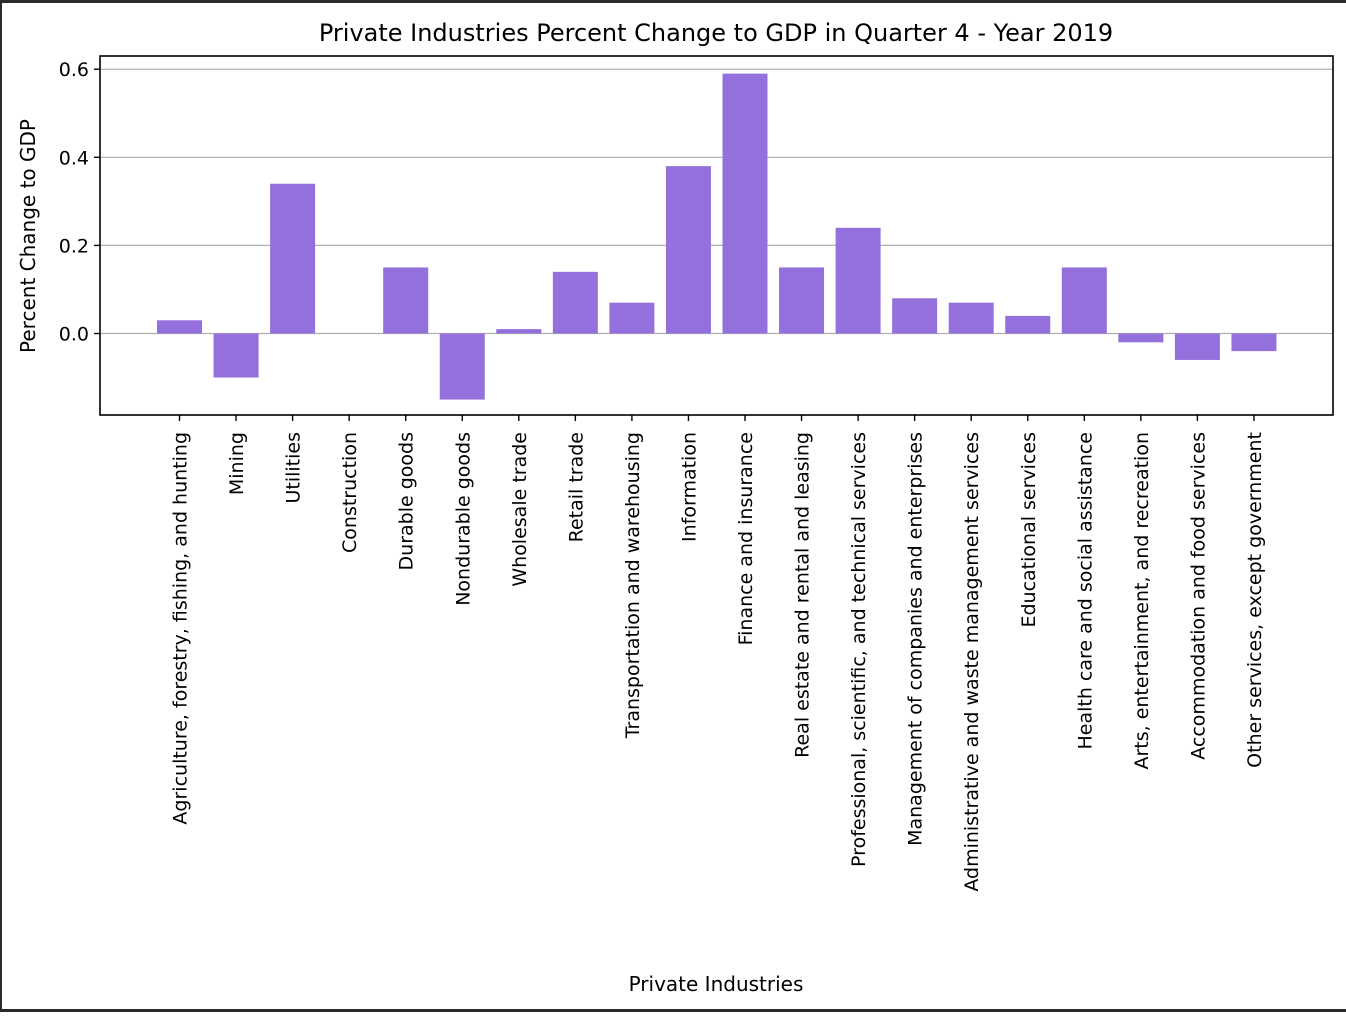 The image size is (1346, 1019). What do you see at coordinates (74, 70) in the screenshot?
I see `y-tick-label: 0.6` at bounding box center [74, 70].